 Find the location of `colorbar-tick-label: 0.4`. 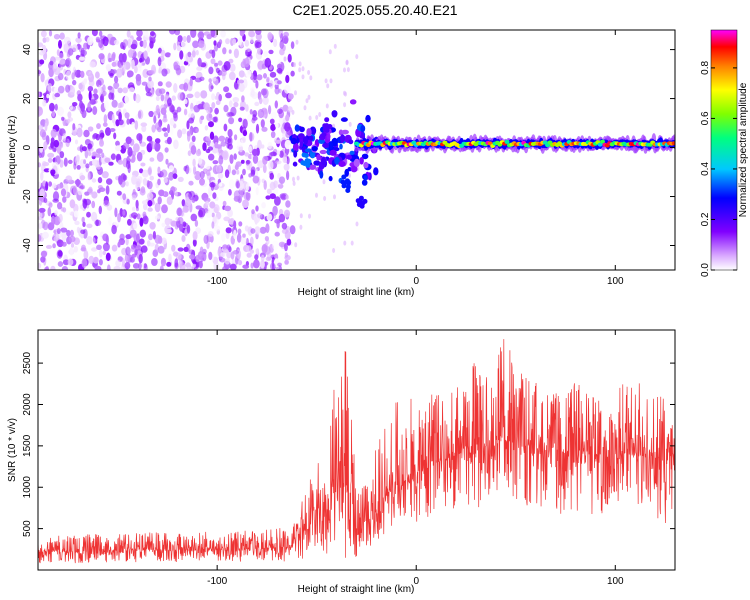

colorbar-tick-label: 0.4 is located at coordinates (705, 169).